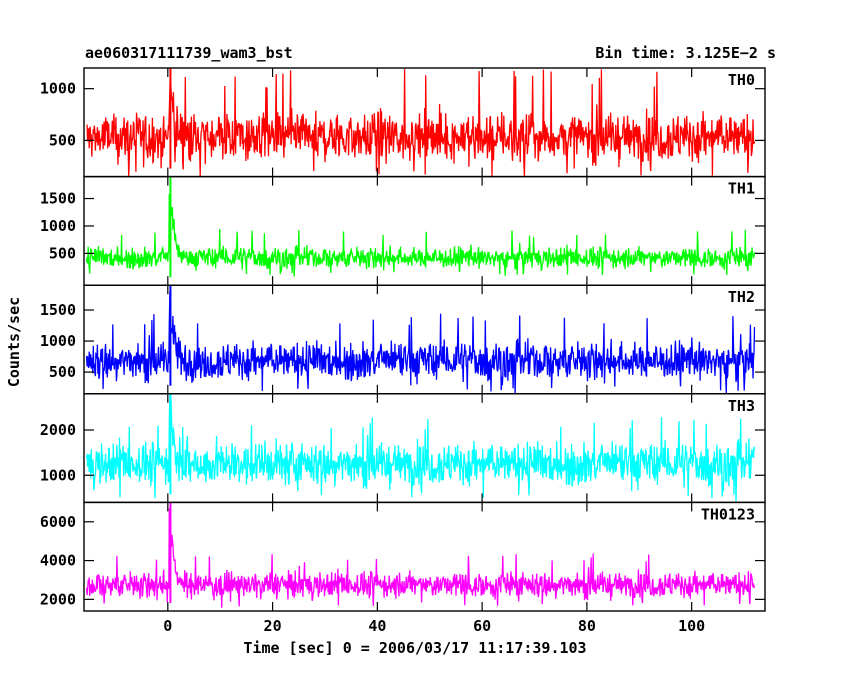 This screenshot has height=680, width=850. What do you see at coordinates (420, 342) in the screenshot?
I see `lightcurve-th2` at bounding box center [420, 342].